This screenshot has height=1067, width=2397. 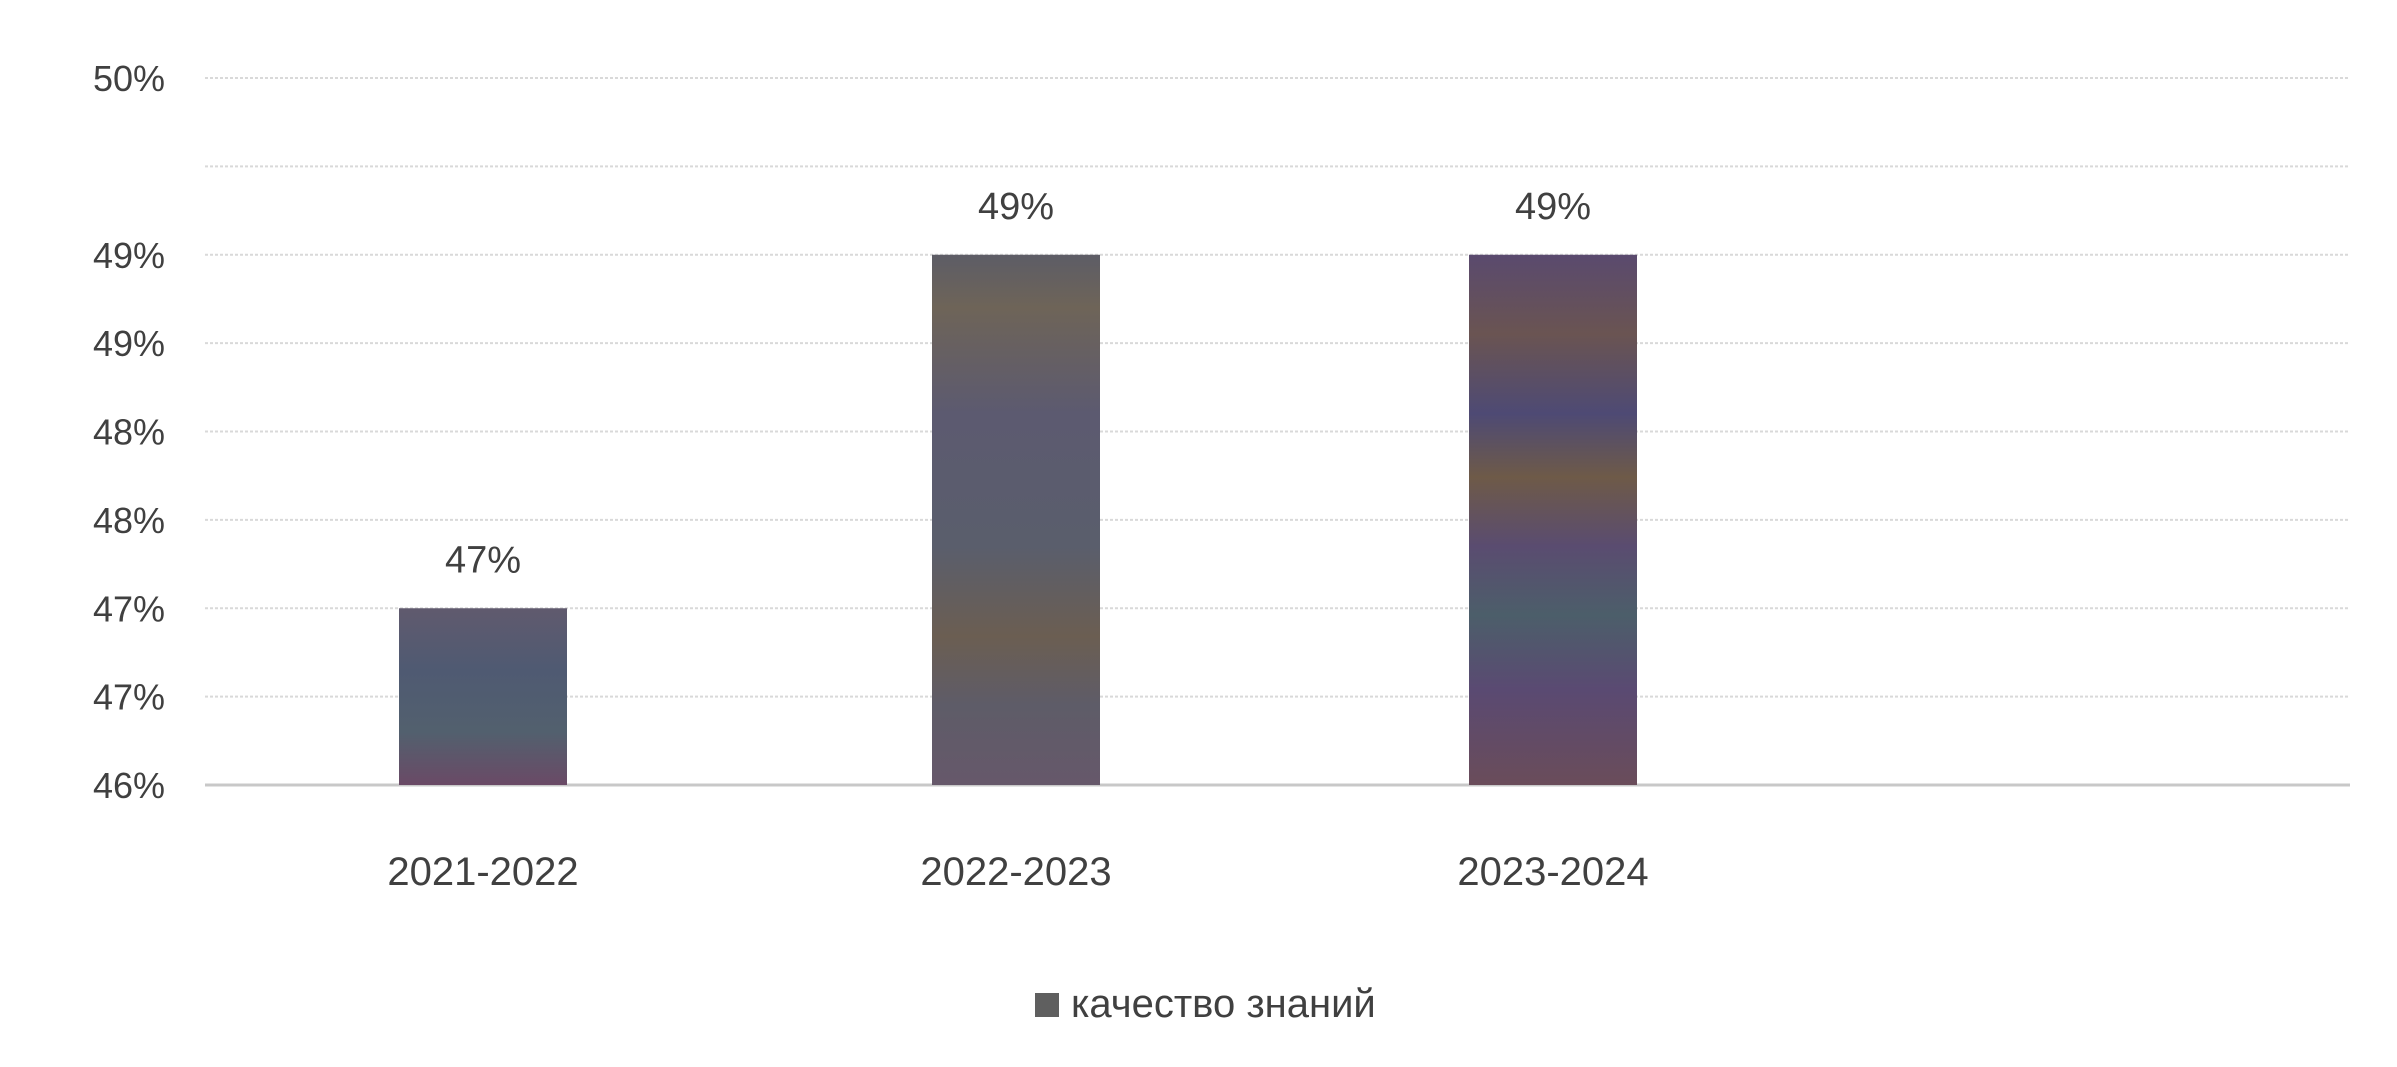 I want to click on y-tick-label: 50%, so click(x=129, y=78).